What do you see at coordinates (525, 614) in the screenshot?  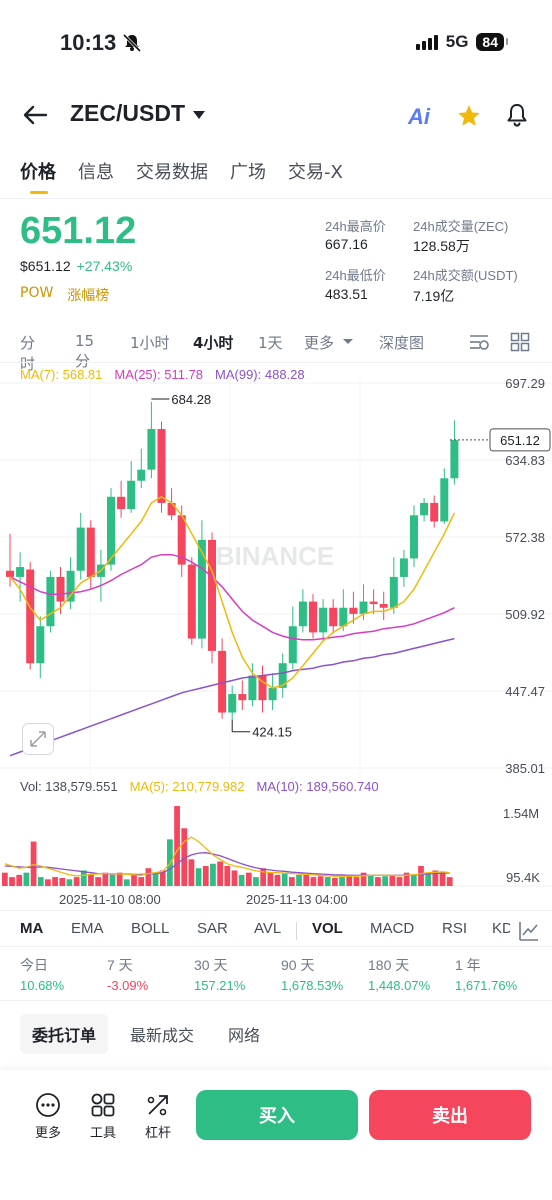 I see `y-tick-label: 509.92` at bounding box center [525, 614].